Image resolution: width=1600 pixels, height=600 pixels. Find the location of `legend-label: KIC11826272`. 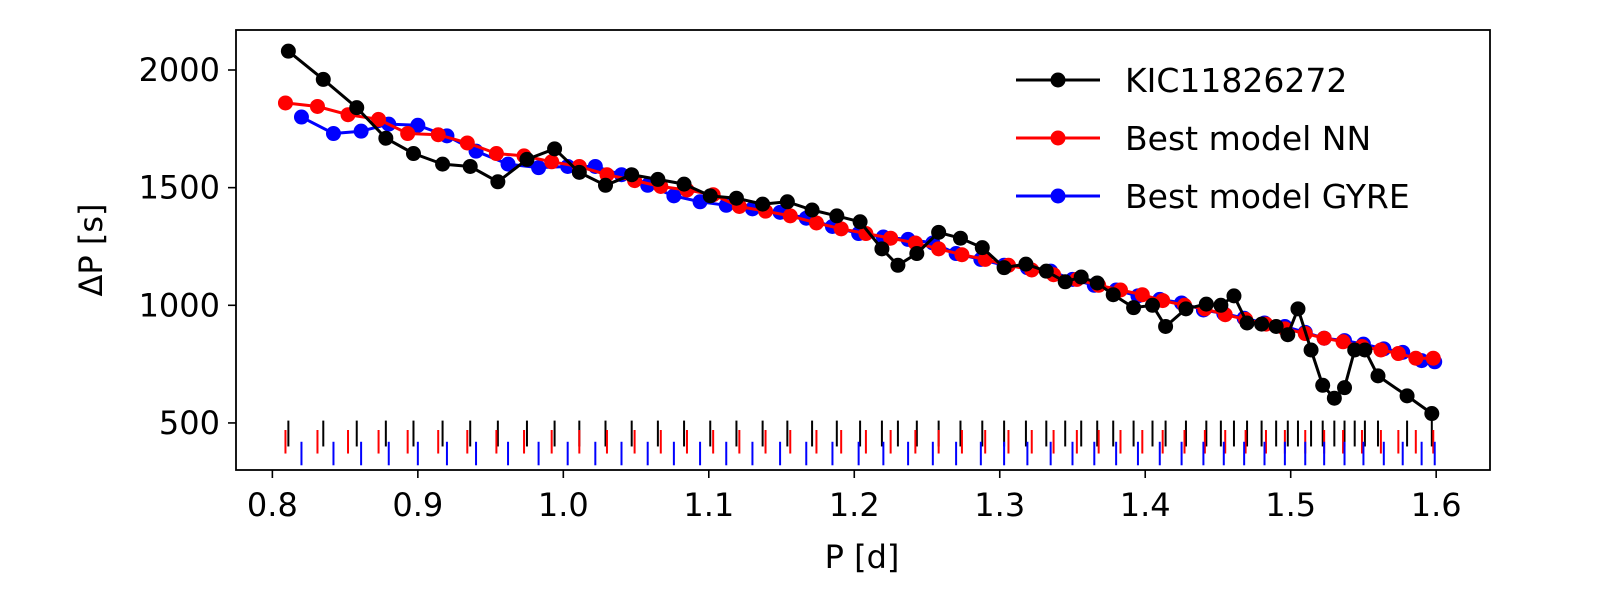

legend-label: KIC11826272 is located at coordinates (1236, 80).